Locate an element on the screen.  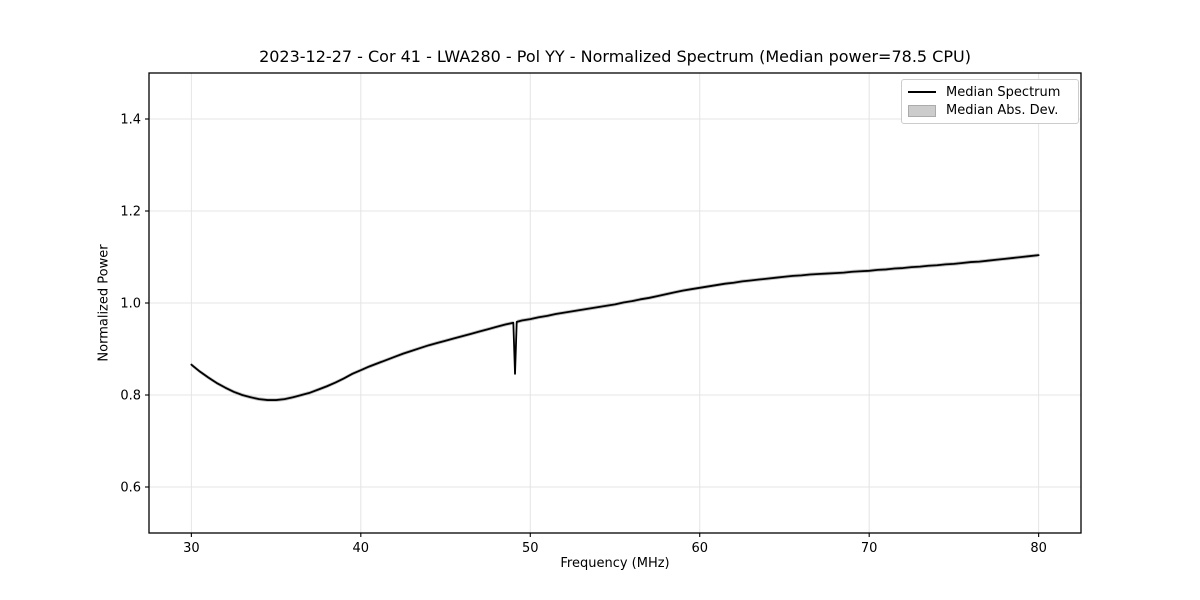
svg-text: 60 is located at coordinates (699, 548).